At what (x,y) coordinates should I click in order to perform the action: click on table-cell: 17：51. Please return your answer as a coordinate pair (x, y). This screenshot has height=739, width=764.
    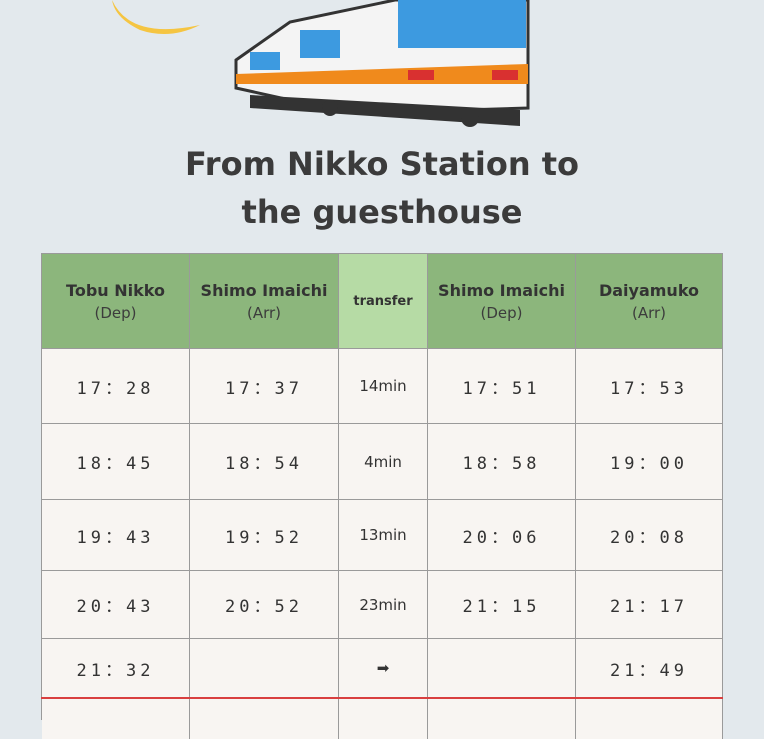
    Looking at the image, I should click on (502, 386).